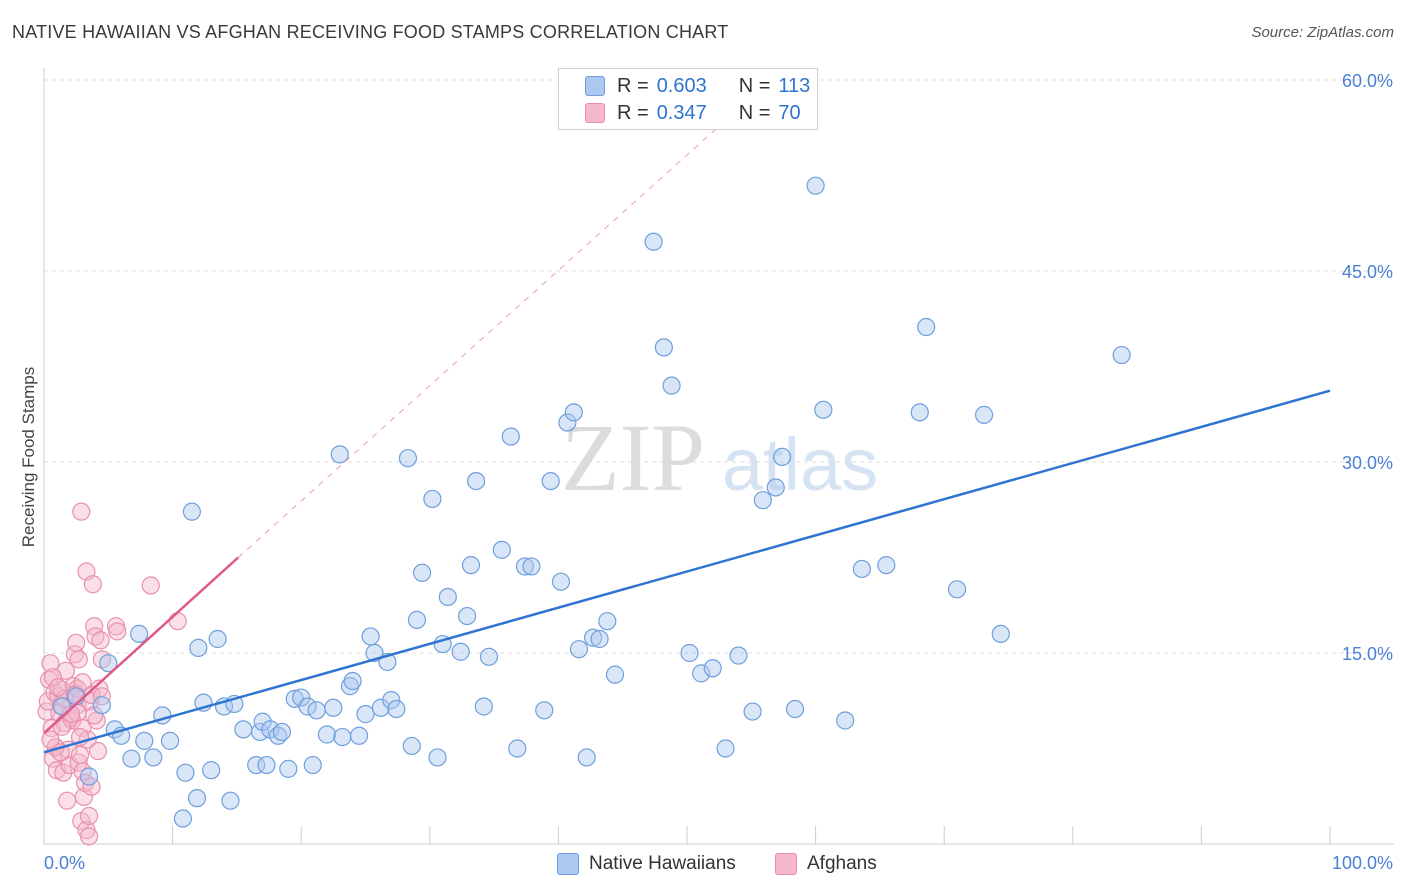 The width and height of the screenshot is (1406, 892). What do you see at coordinates (1322, 32) in the screenshot?
I see `chart-source: Source: ZipAtlas.com` at bounding box center [1322, 32].